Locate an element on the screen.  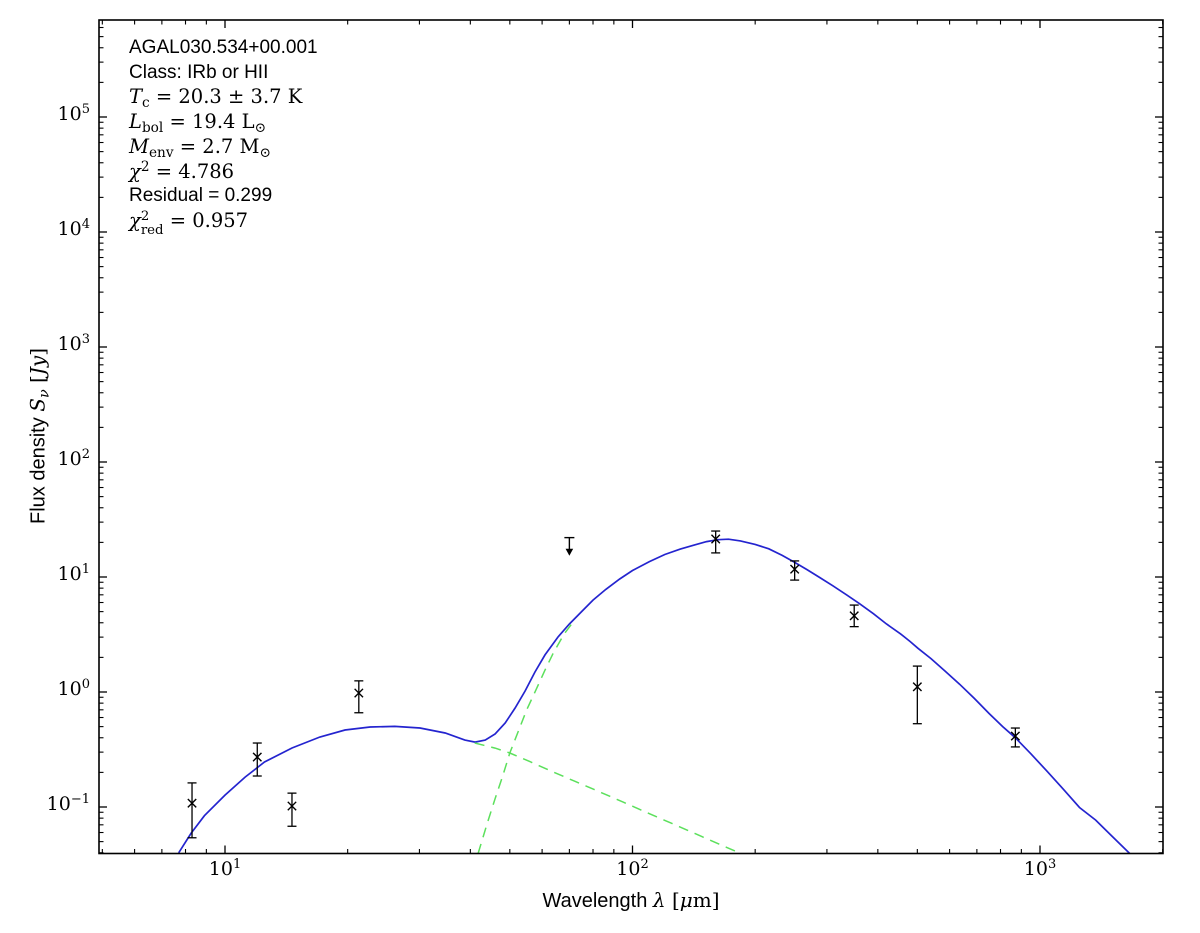
jy-unit: Jy is located at coordinates (37, 365).